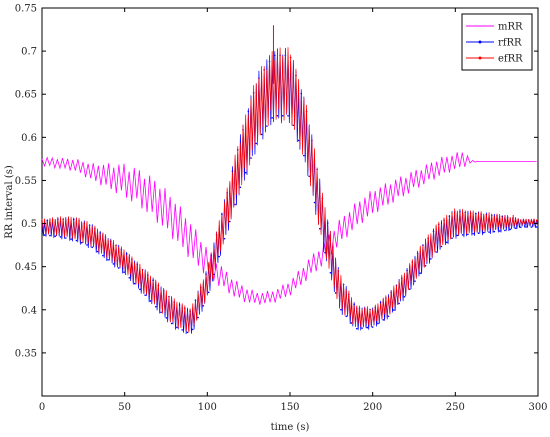  What do you see at coordinates (42, 407) in the screenshot?
I see `x-tick-label: 0` at bounding box center [42, 407].